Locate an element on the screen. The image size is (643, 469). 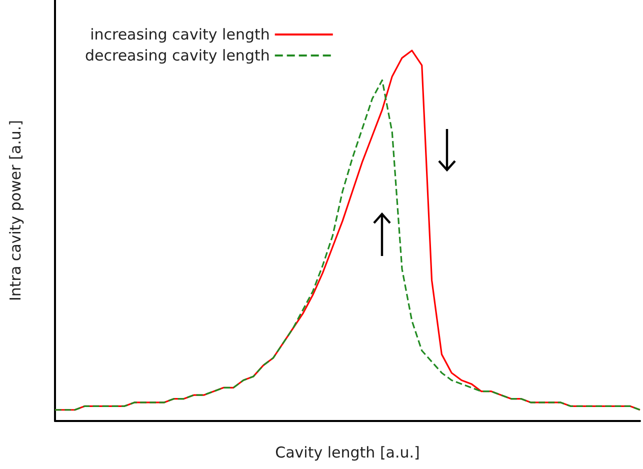
legend-label: increasing cavity length is located at coordinates (180, 35).